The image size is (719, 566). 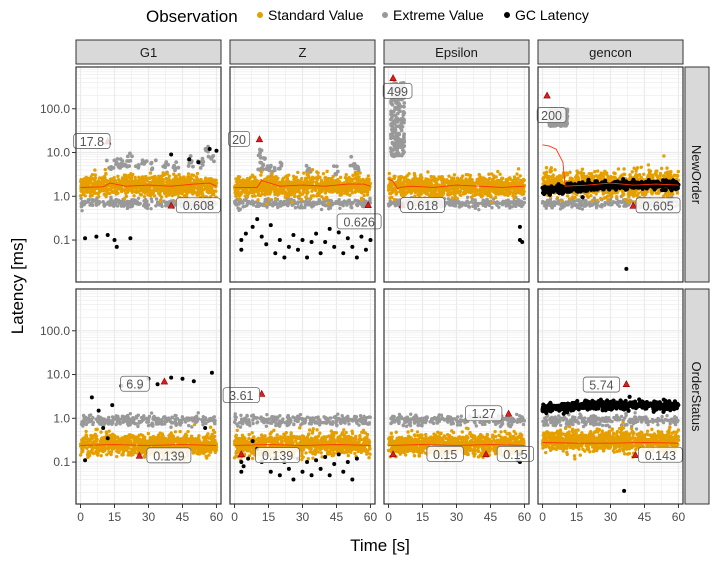 I want to click on x-tick-label: 30, so click(x=457, y=517).